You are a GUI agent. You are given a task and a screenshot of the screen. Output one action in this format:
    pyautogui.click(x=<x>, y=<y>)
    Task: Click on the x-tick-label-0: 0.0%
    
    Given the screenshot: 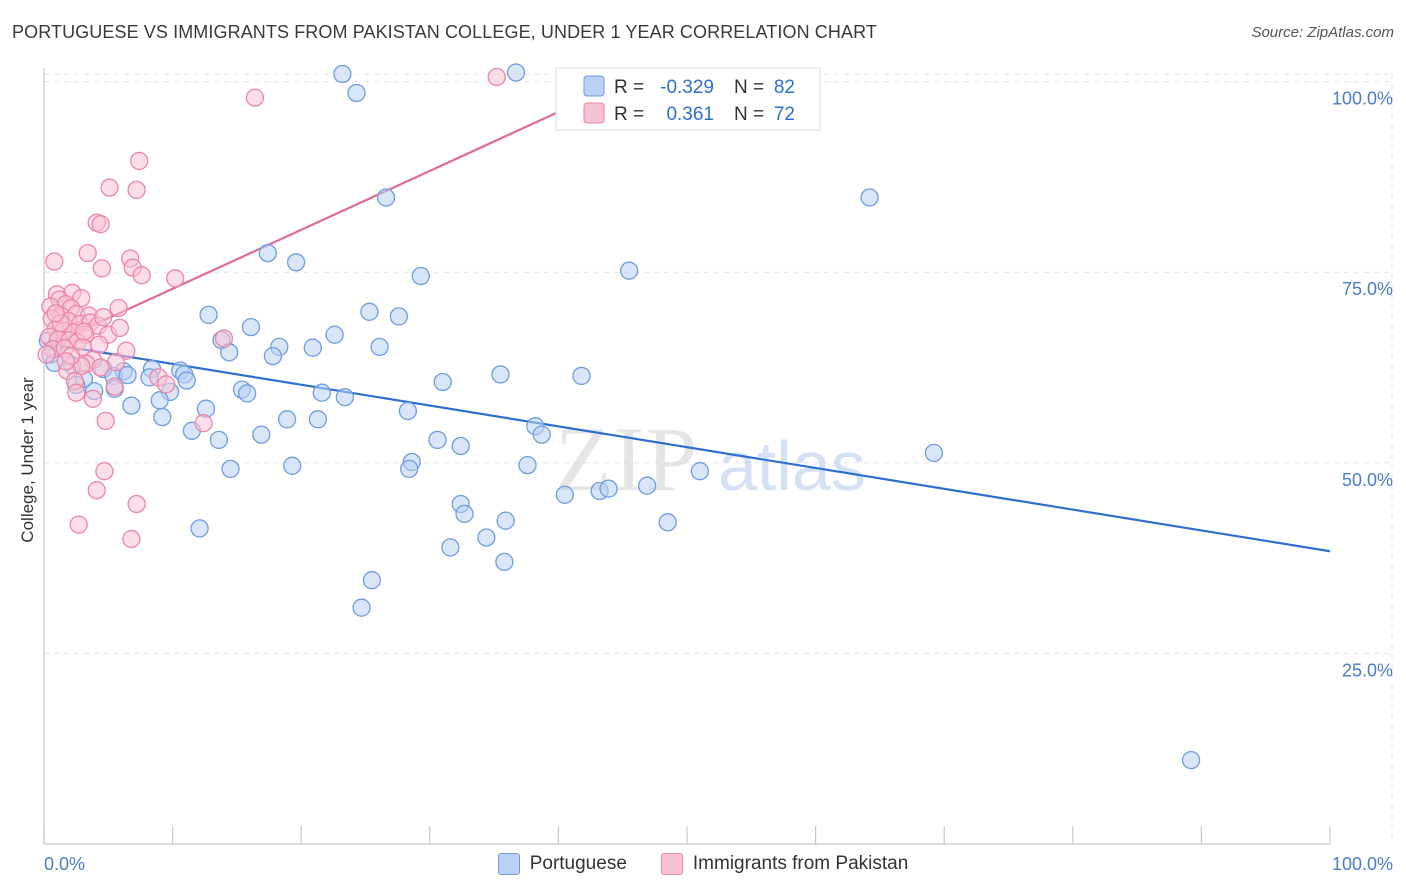 What is the action you would take?
    pyautogui.click(x=64, y=864)
    